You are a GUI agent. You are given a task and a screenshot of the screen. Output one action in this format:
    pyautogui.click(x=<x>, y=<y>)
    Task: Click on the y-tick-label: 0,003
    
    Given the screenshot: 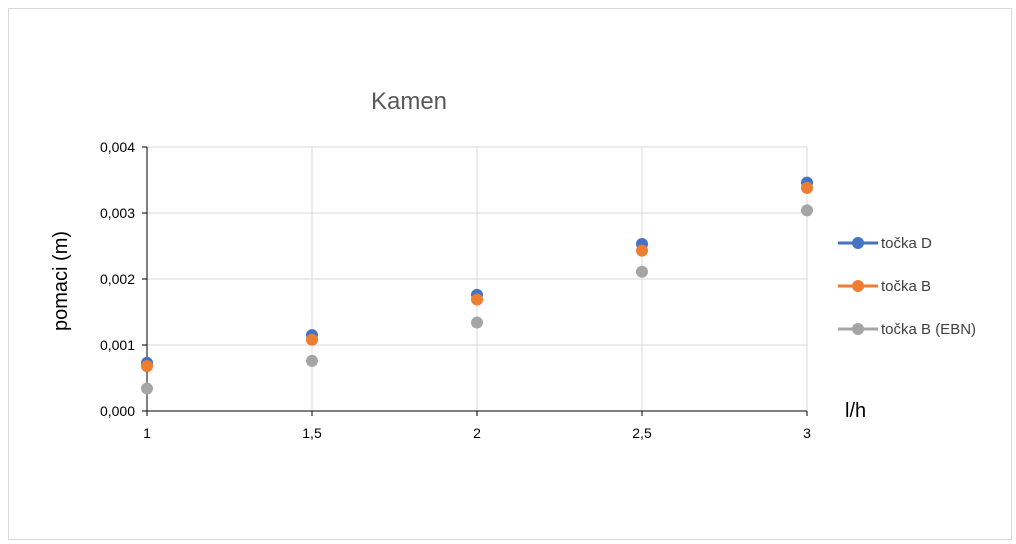 What is the action you would take?
    pyautogui.click(x=117, y=213)
    